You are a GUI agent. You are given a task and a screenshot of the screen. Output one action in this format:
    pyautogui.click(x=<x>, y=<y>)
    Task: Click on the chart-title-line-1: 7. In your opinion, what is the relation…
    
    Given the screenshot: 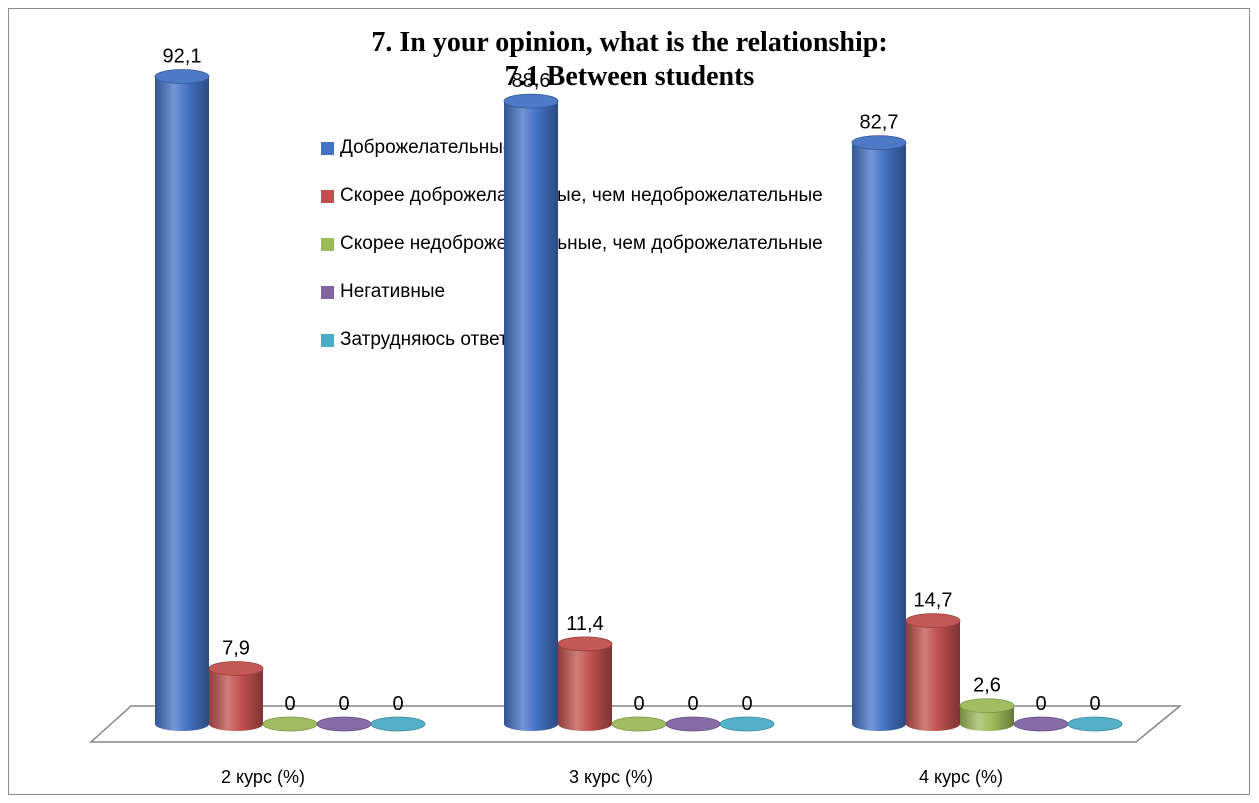 What is the action you would take?
    pyautogui.click(x=629, y=42)
    